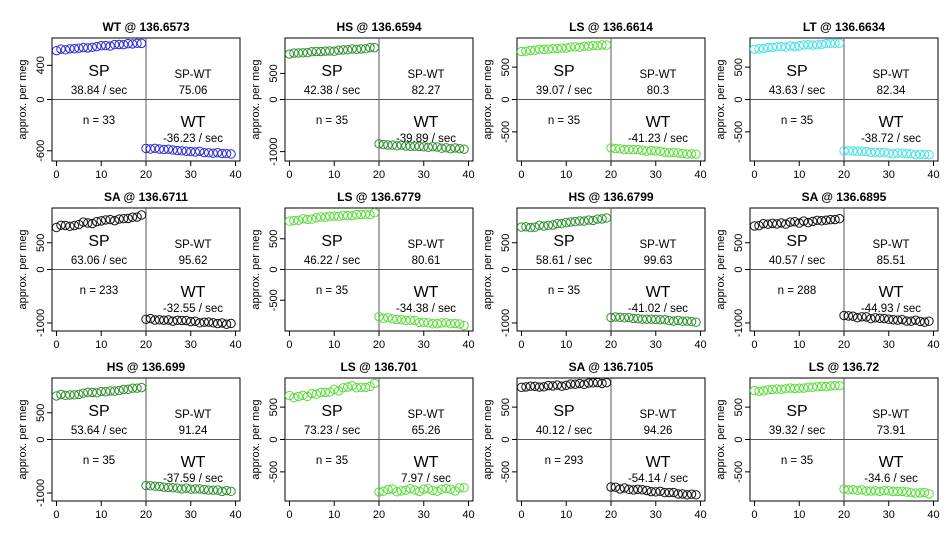 The height and width of the screenshot is (550, 950). What do you see at coordinates (796, 411) in the screenshot?
I see `sp-label: SP` at bounding box center [796, 411].